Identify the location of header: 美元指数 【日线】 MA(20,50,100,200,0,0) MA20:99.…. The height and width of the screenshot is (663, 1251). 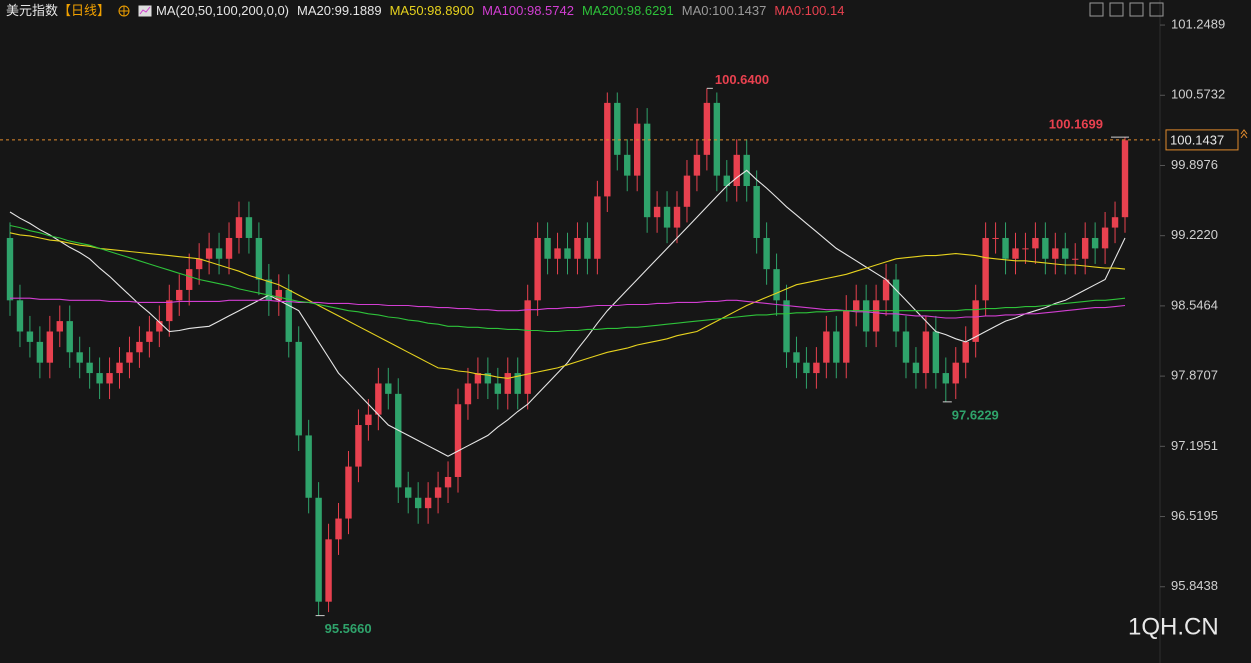
(425, 11).